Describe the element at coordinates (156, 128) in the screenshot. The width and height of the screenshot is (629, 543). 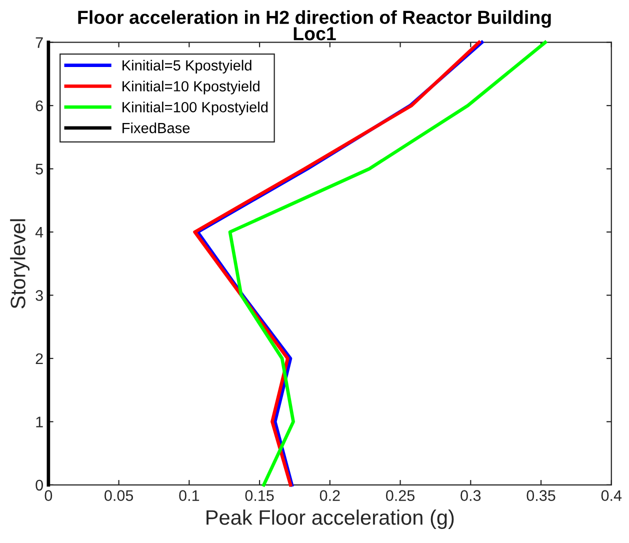
I see `legend-label: FixedBase` at that location.